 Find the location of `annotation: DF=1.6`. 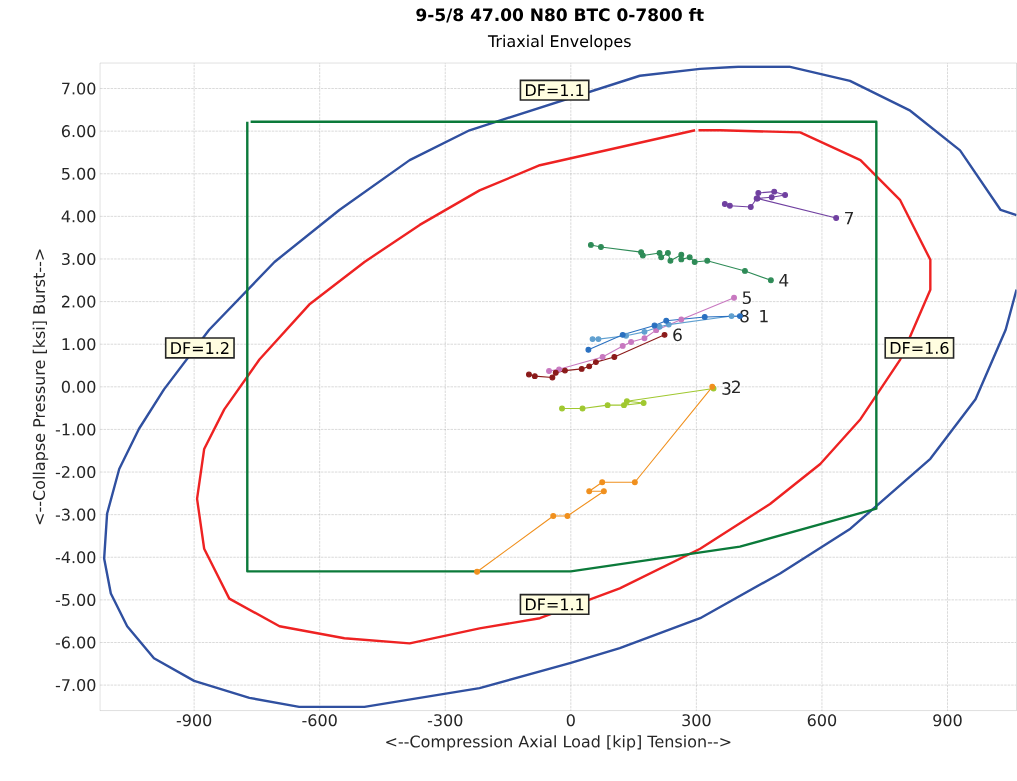

annotation: DF=1.6 is located at coordinates (919, 348).